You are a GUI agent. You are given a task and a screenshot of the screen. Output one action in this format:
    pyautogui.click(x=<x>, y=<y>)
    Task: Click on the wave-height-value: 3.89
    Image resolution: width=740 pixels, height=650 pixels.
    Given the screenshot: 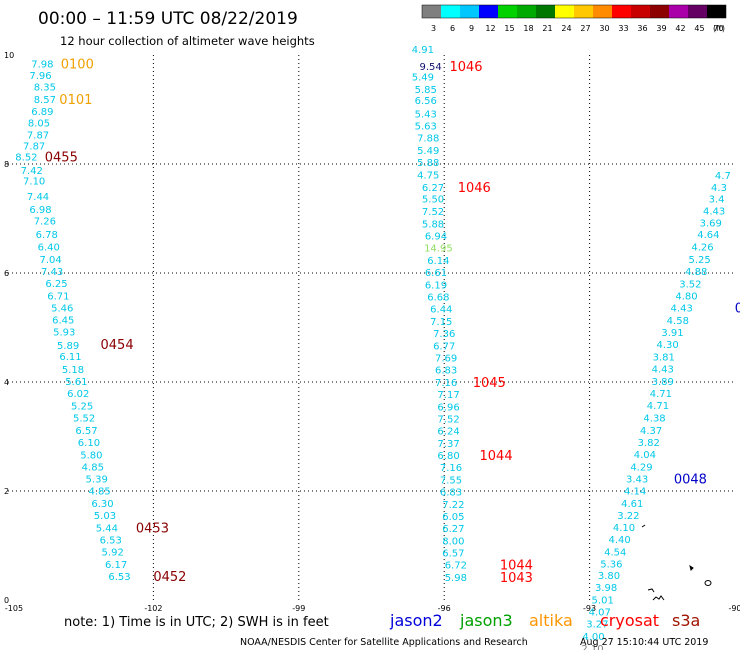 What is the action you would take?
    pyautogui.click(x=663, y=382)
    